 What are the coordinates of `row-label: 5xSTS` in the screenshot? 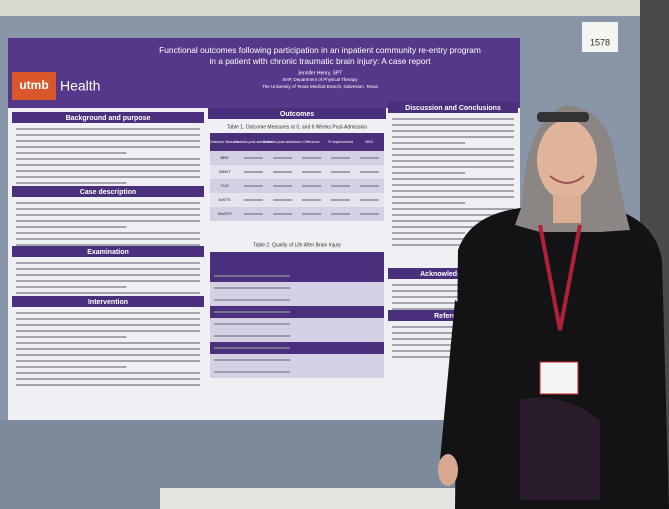 It's located at (224, 199).